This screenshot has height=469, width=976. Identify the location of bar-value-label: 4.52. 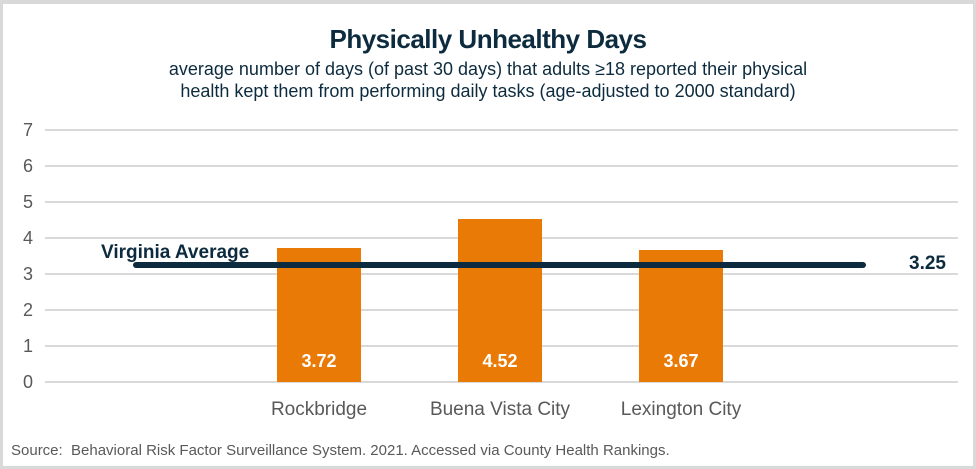
(500, 361).